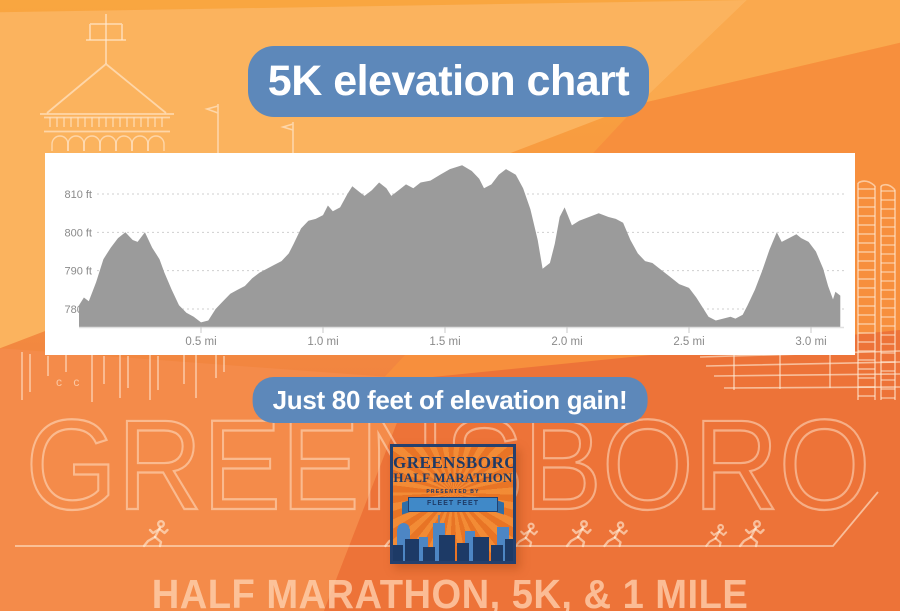  I want to click on x-tick-label: 1.0 mi, so click(322, 342).